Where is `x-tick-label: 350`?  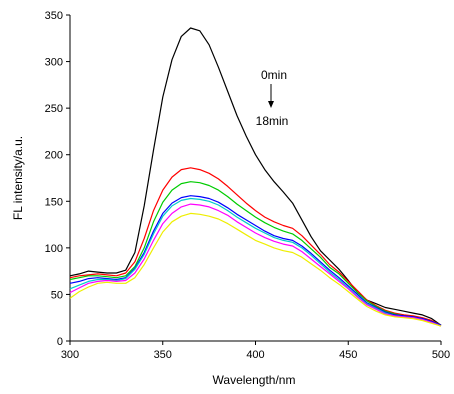
x-tick-label: 350 is located at coordinates (163, 355).